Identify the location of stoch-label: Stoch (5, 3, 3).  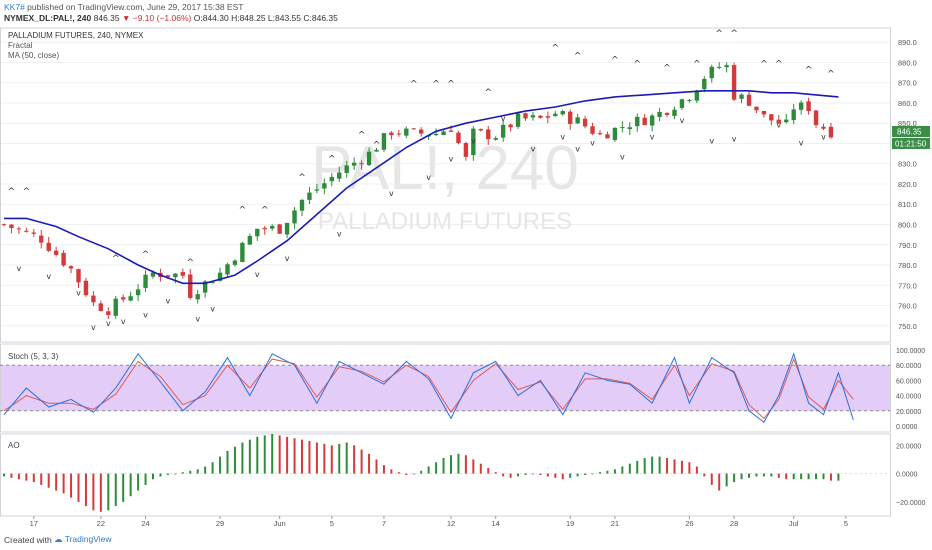
(33, 356).